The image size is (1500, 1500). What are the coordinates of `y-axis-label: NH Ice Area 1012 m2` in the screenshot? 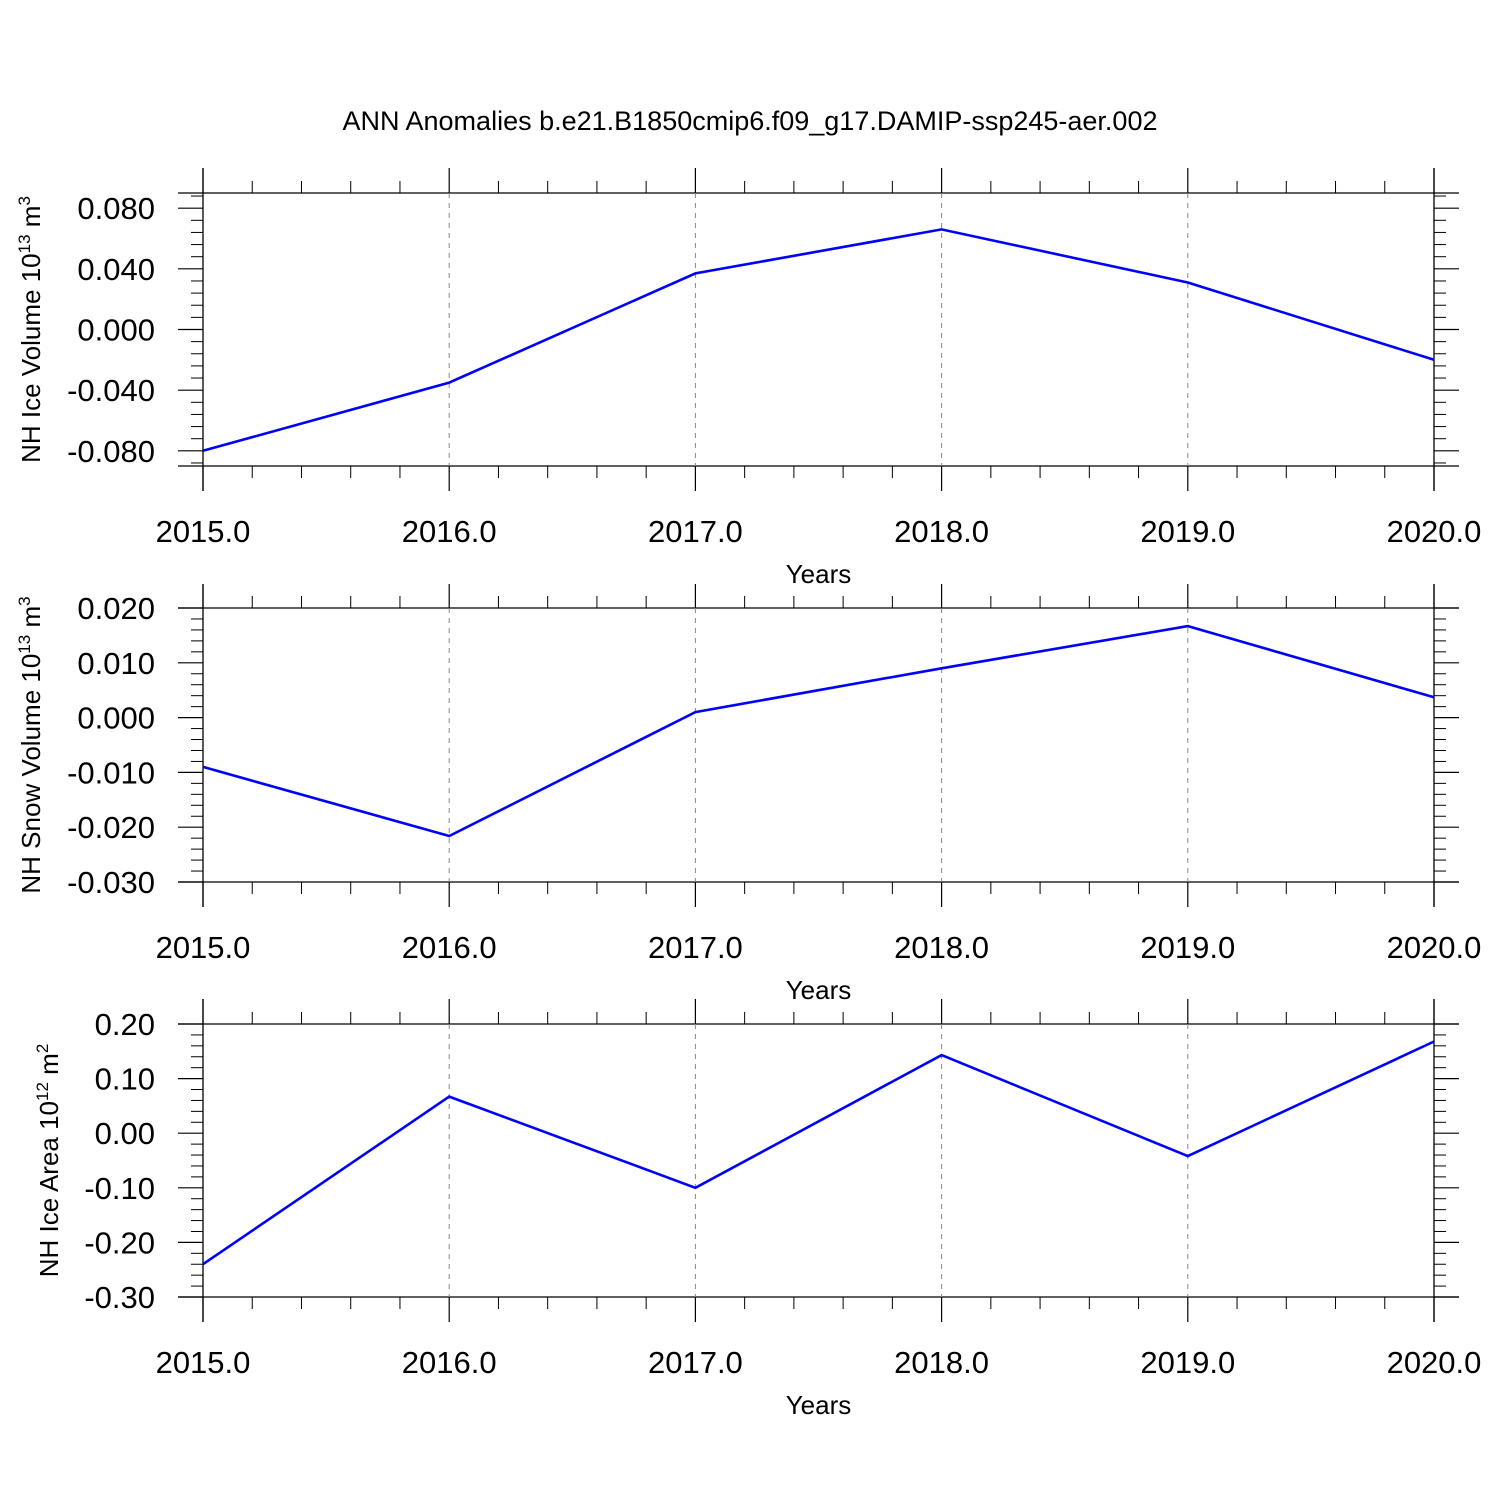 It's located at (48, 1161).